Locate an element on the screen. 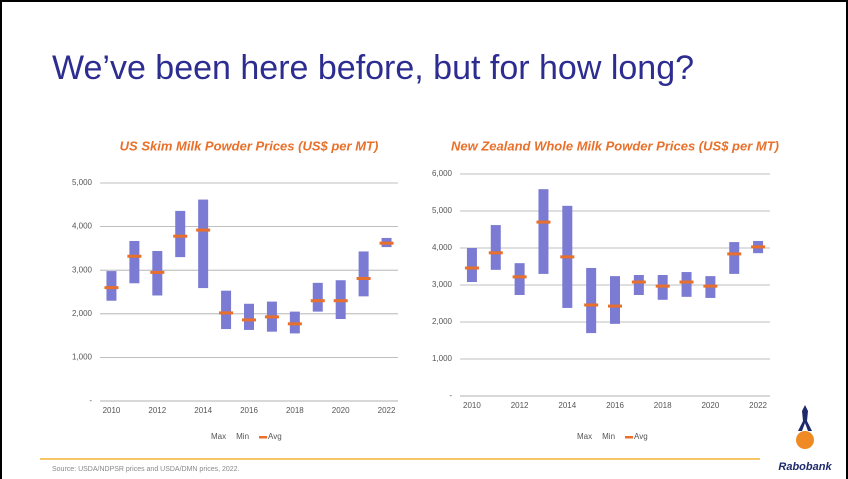  chart-title: US Skim Milk Powder Prices (US$ per MT) is located at coordinates (249, 145).